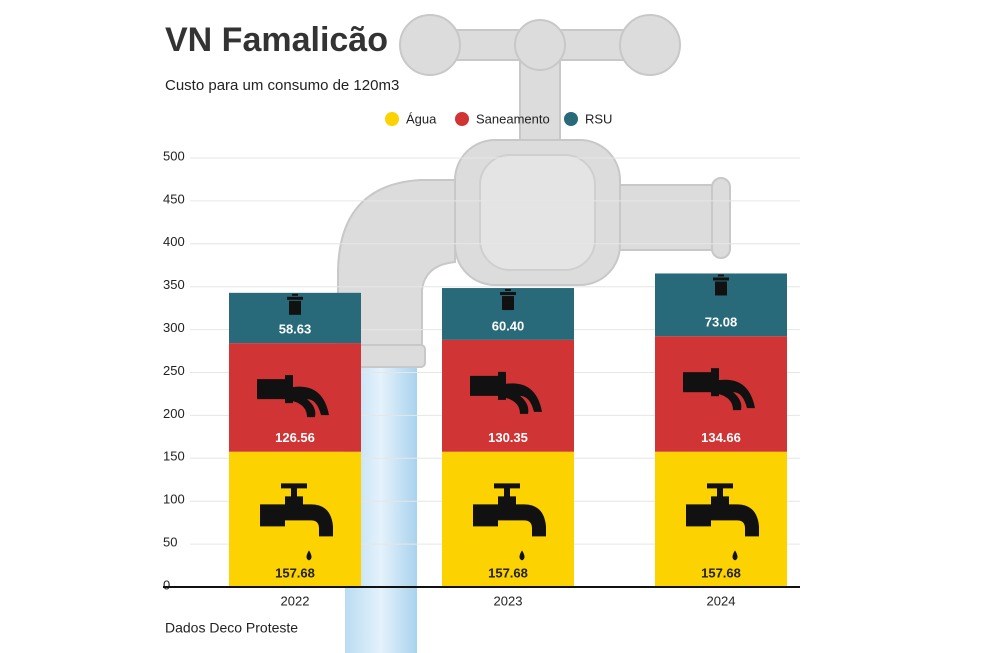 The image size is (1000, 653). I want to click on y-tick-label: 100, so click(174, 499).